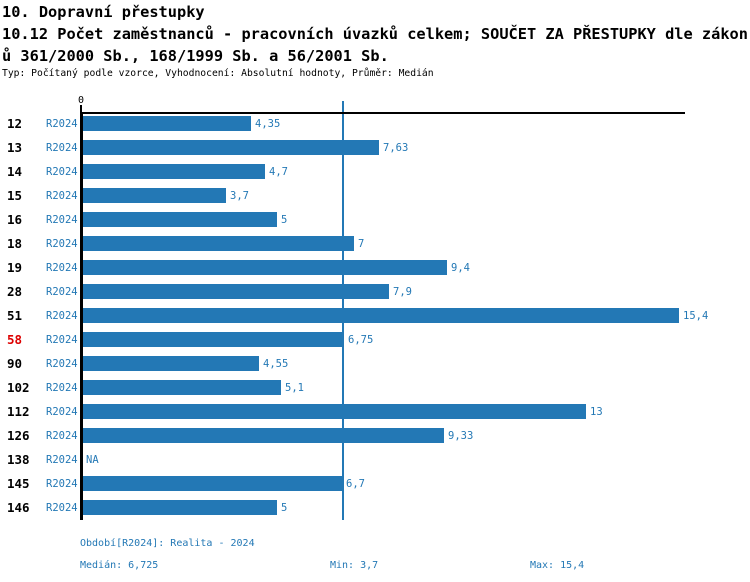 The width and height of the screenshot is (750, 582). What do you see at coordinates (15, 195) in the screenshot?
I see `row-label-15: 15` at bounding box center [15, 195].